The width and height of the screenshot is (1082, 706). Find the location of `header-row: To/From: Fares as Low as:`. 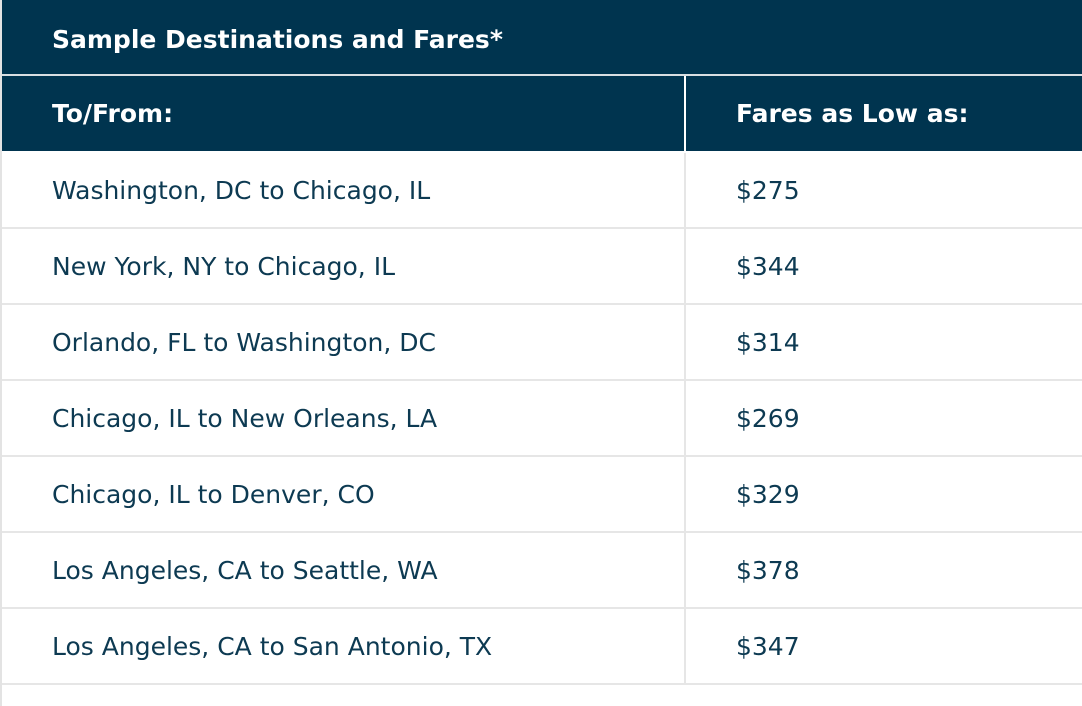

header-row: To/From: Fares as Low as: is located at coordinates (542, 114).